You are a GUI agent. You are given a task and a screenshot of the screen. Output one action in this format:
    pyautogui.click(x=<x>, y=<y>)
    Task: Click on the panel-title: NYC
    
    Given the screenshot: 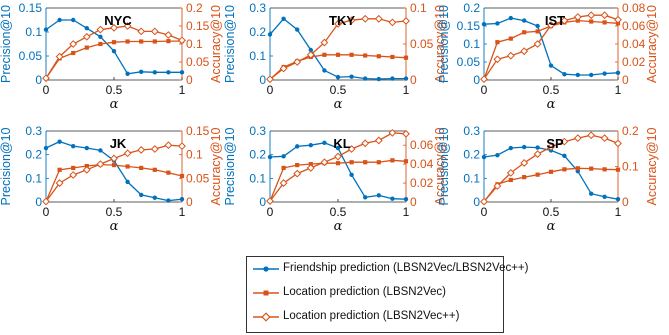 What is the action you would take?
    pyautogui.click(x=118, y=20)
    